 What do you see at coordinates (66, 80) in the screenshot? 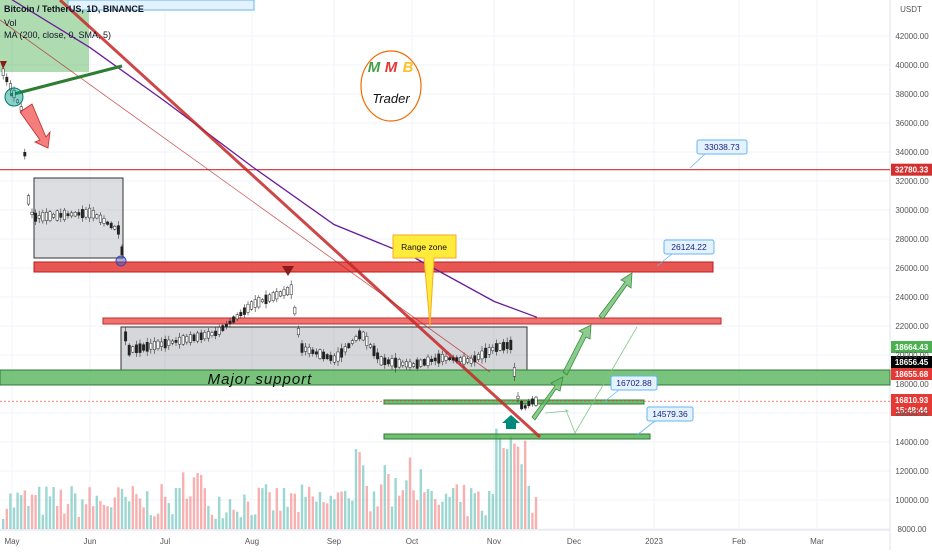
I see `green-trendline` at bounding box center [66, 80].